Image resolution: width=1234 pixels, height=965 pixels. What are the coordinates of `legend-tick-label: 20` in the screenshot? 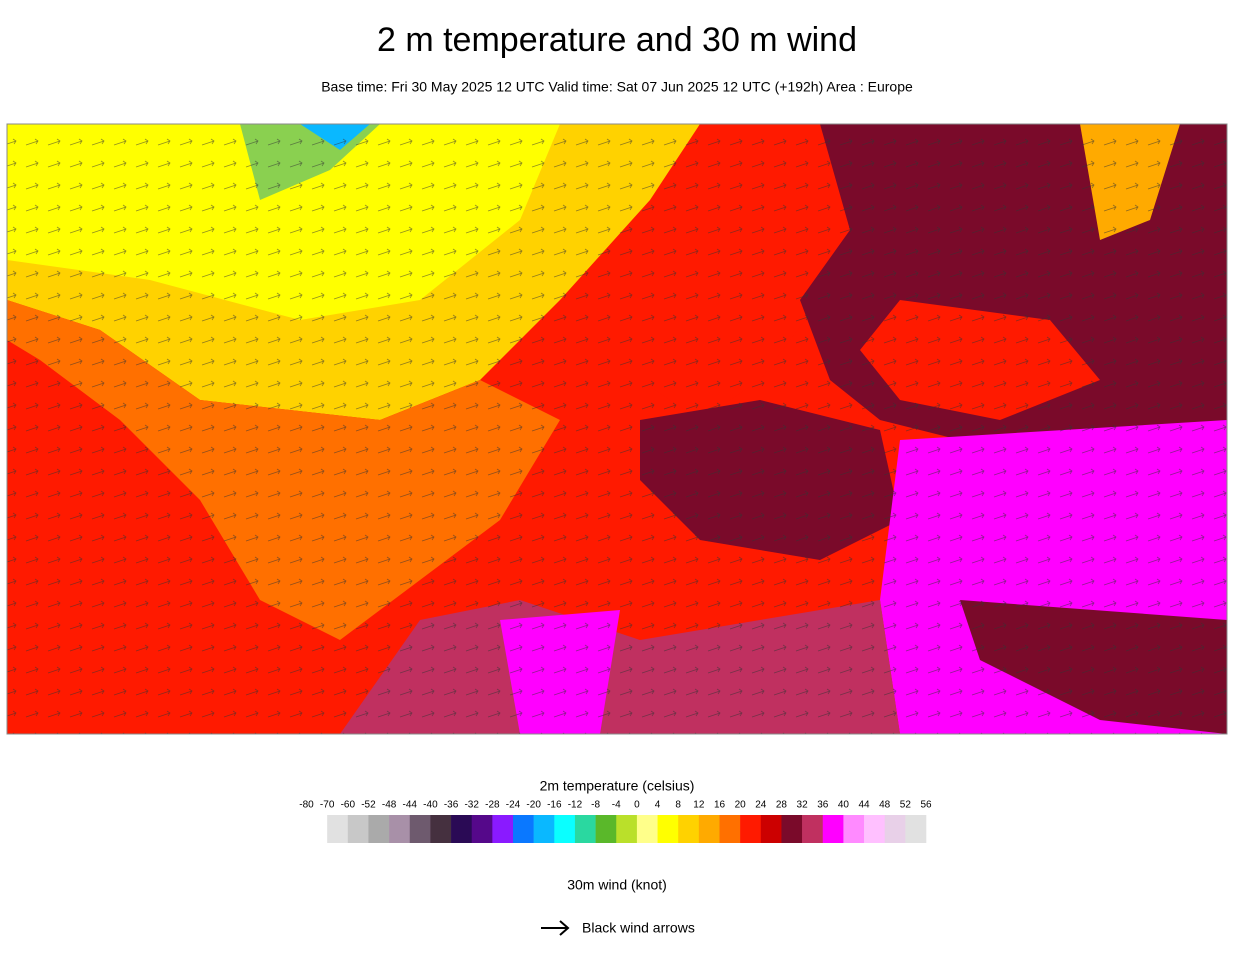 It's located at (741, 805).